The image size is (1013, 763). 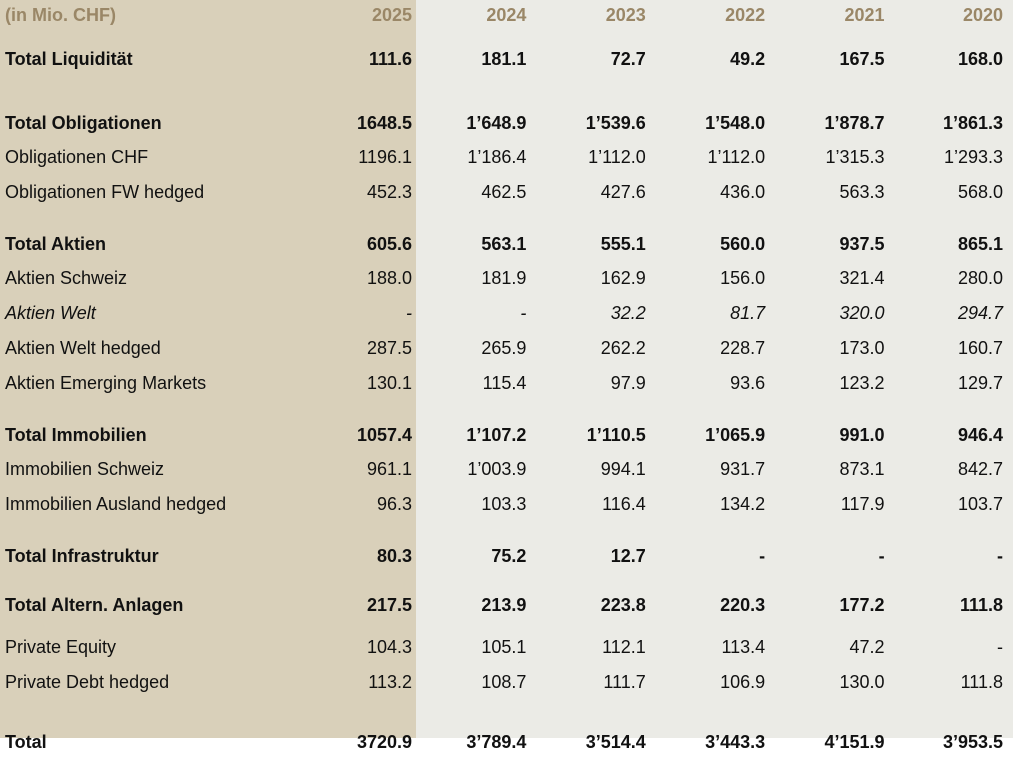 What do you see at coordinates (735, 435) in the screenshot?
I see `cell-value: 1’065.9` at bounding box center [735, 435].